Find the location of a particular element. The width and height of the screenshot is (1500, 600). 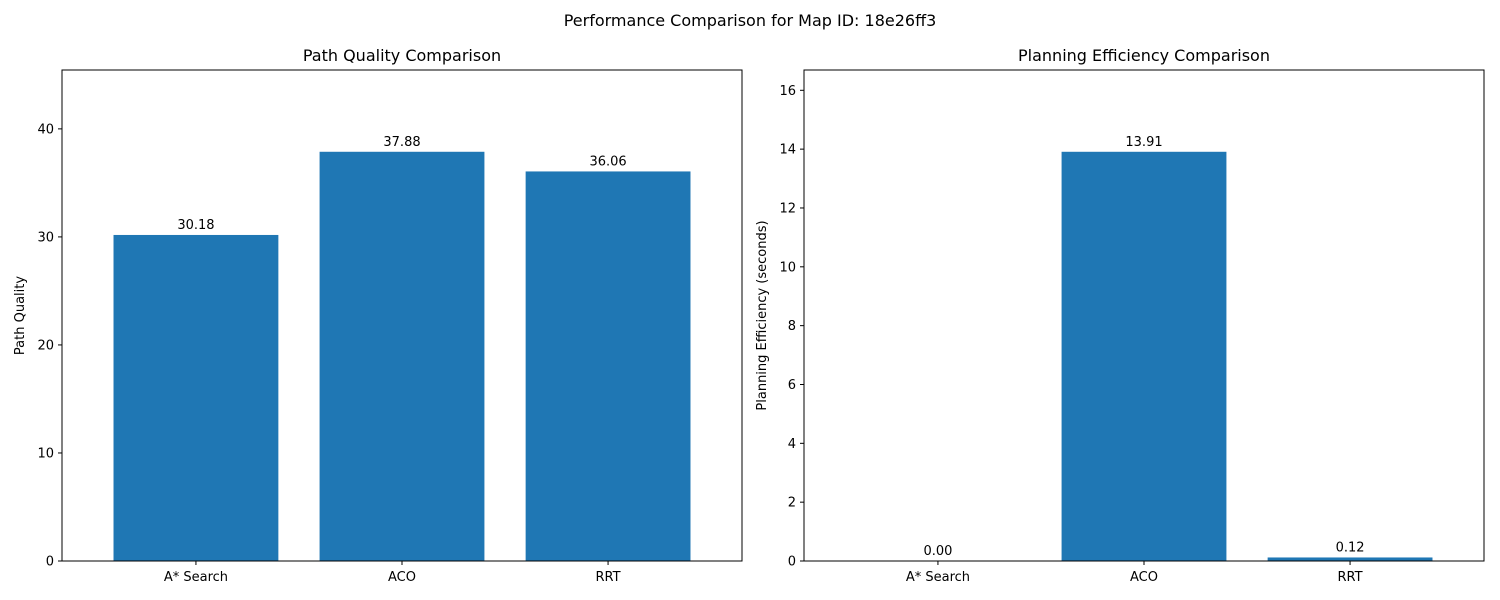

bar-value-label: 30.18 is located at coordinates (195, 225).